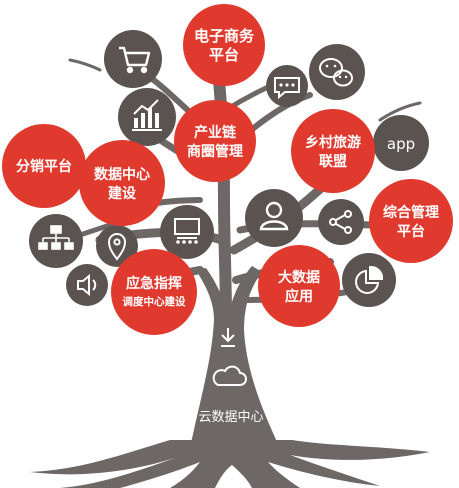 The image size is (459, 488). Describe the element at coordinates (122, 174) in the screenshot. I see `node-label: 数据中心` at that location.